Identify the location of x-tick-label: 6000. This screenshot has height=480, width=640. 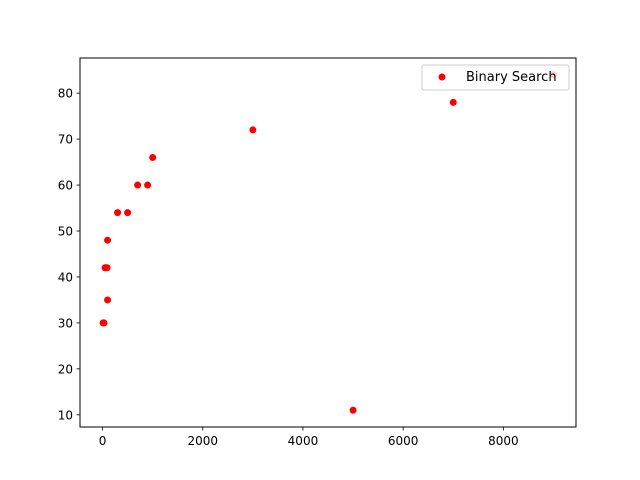
(403, 441).